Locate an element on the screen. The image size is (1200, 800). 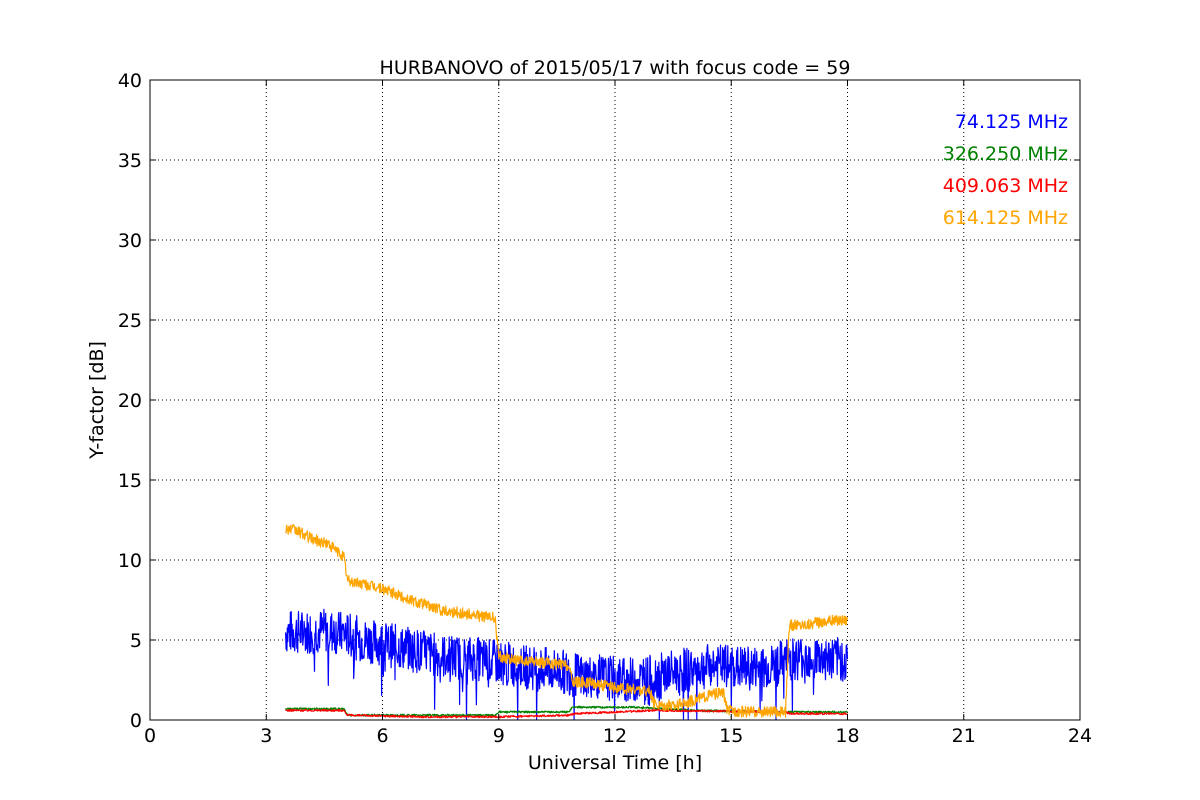
y-tick-label: 30 is located at coordinates (130, 241).